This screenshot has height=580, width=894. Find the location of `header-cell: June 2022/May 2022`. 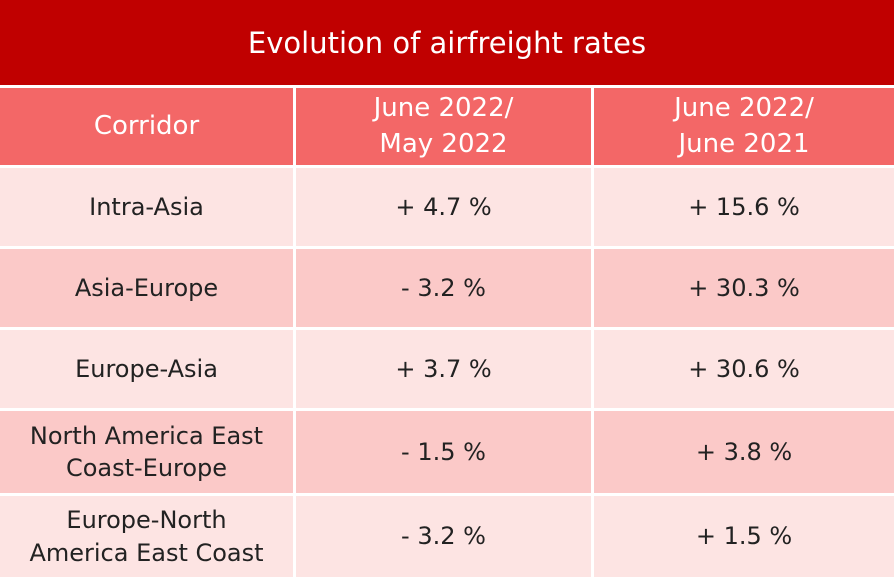

header-cell: June 2022/May 2022 is located at coordinates (445, 128).